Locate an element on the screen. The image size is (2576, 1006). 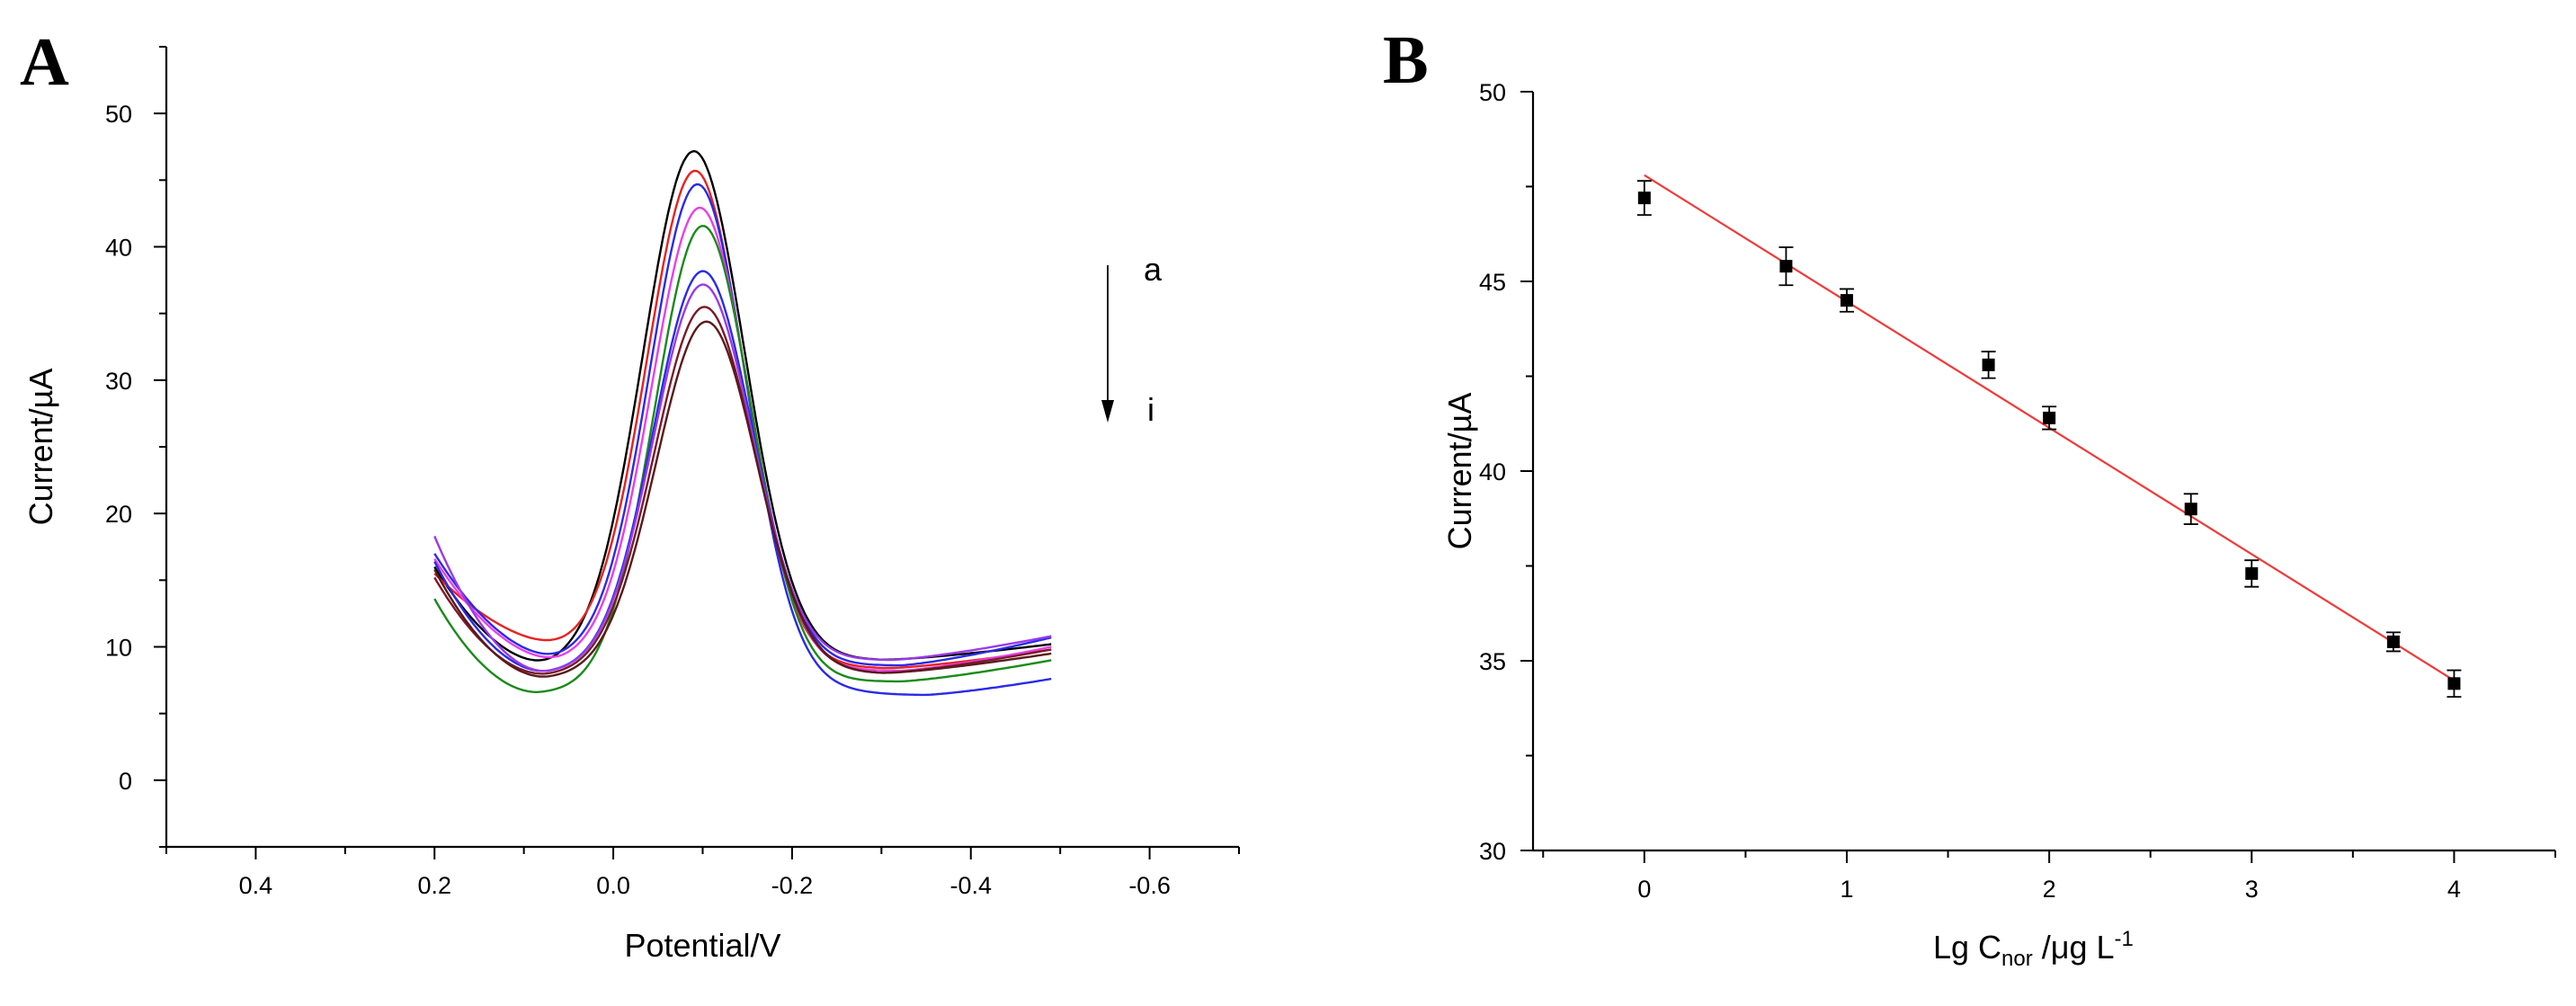
y-tick-label-b: 45 is located at coordinates (1493, 282).